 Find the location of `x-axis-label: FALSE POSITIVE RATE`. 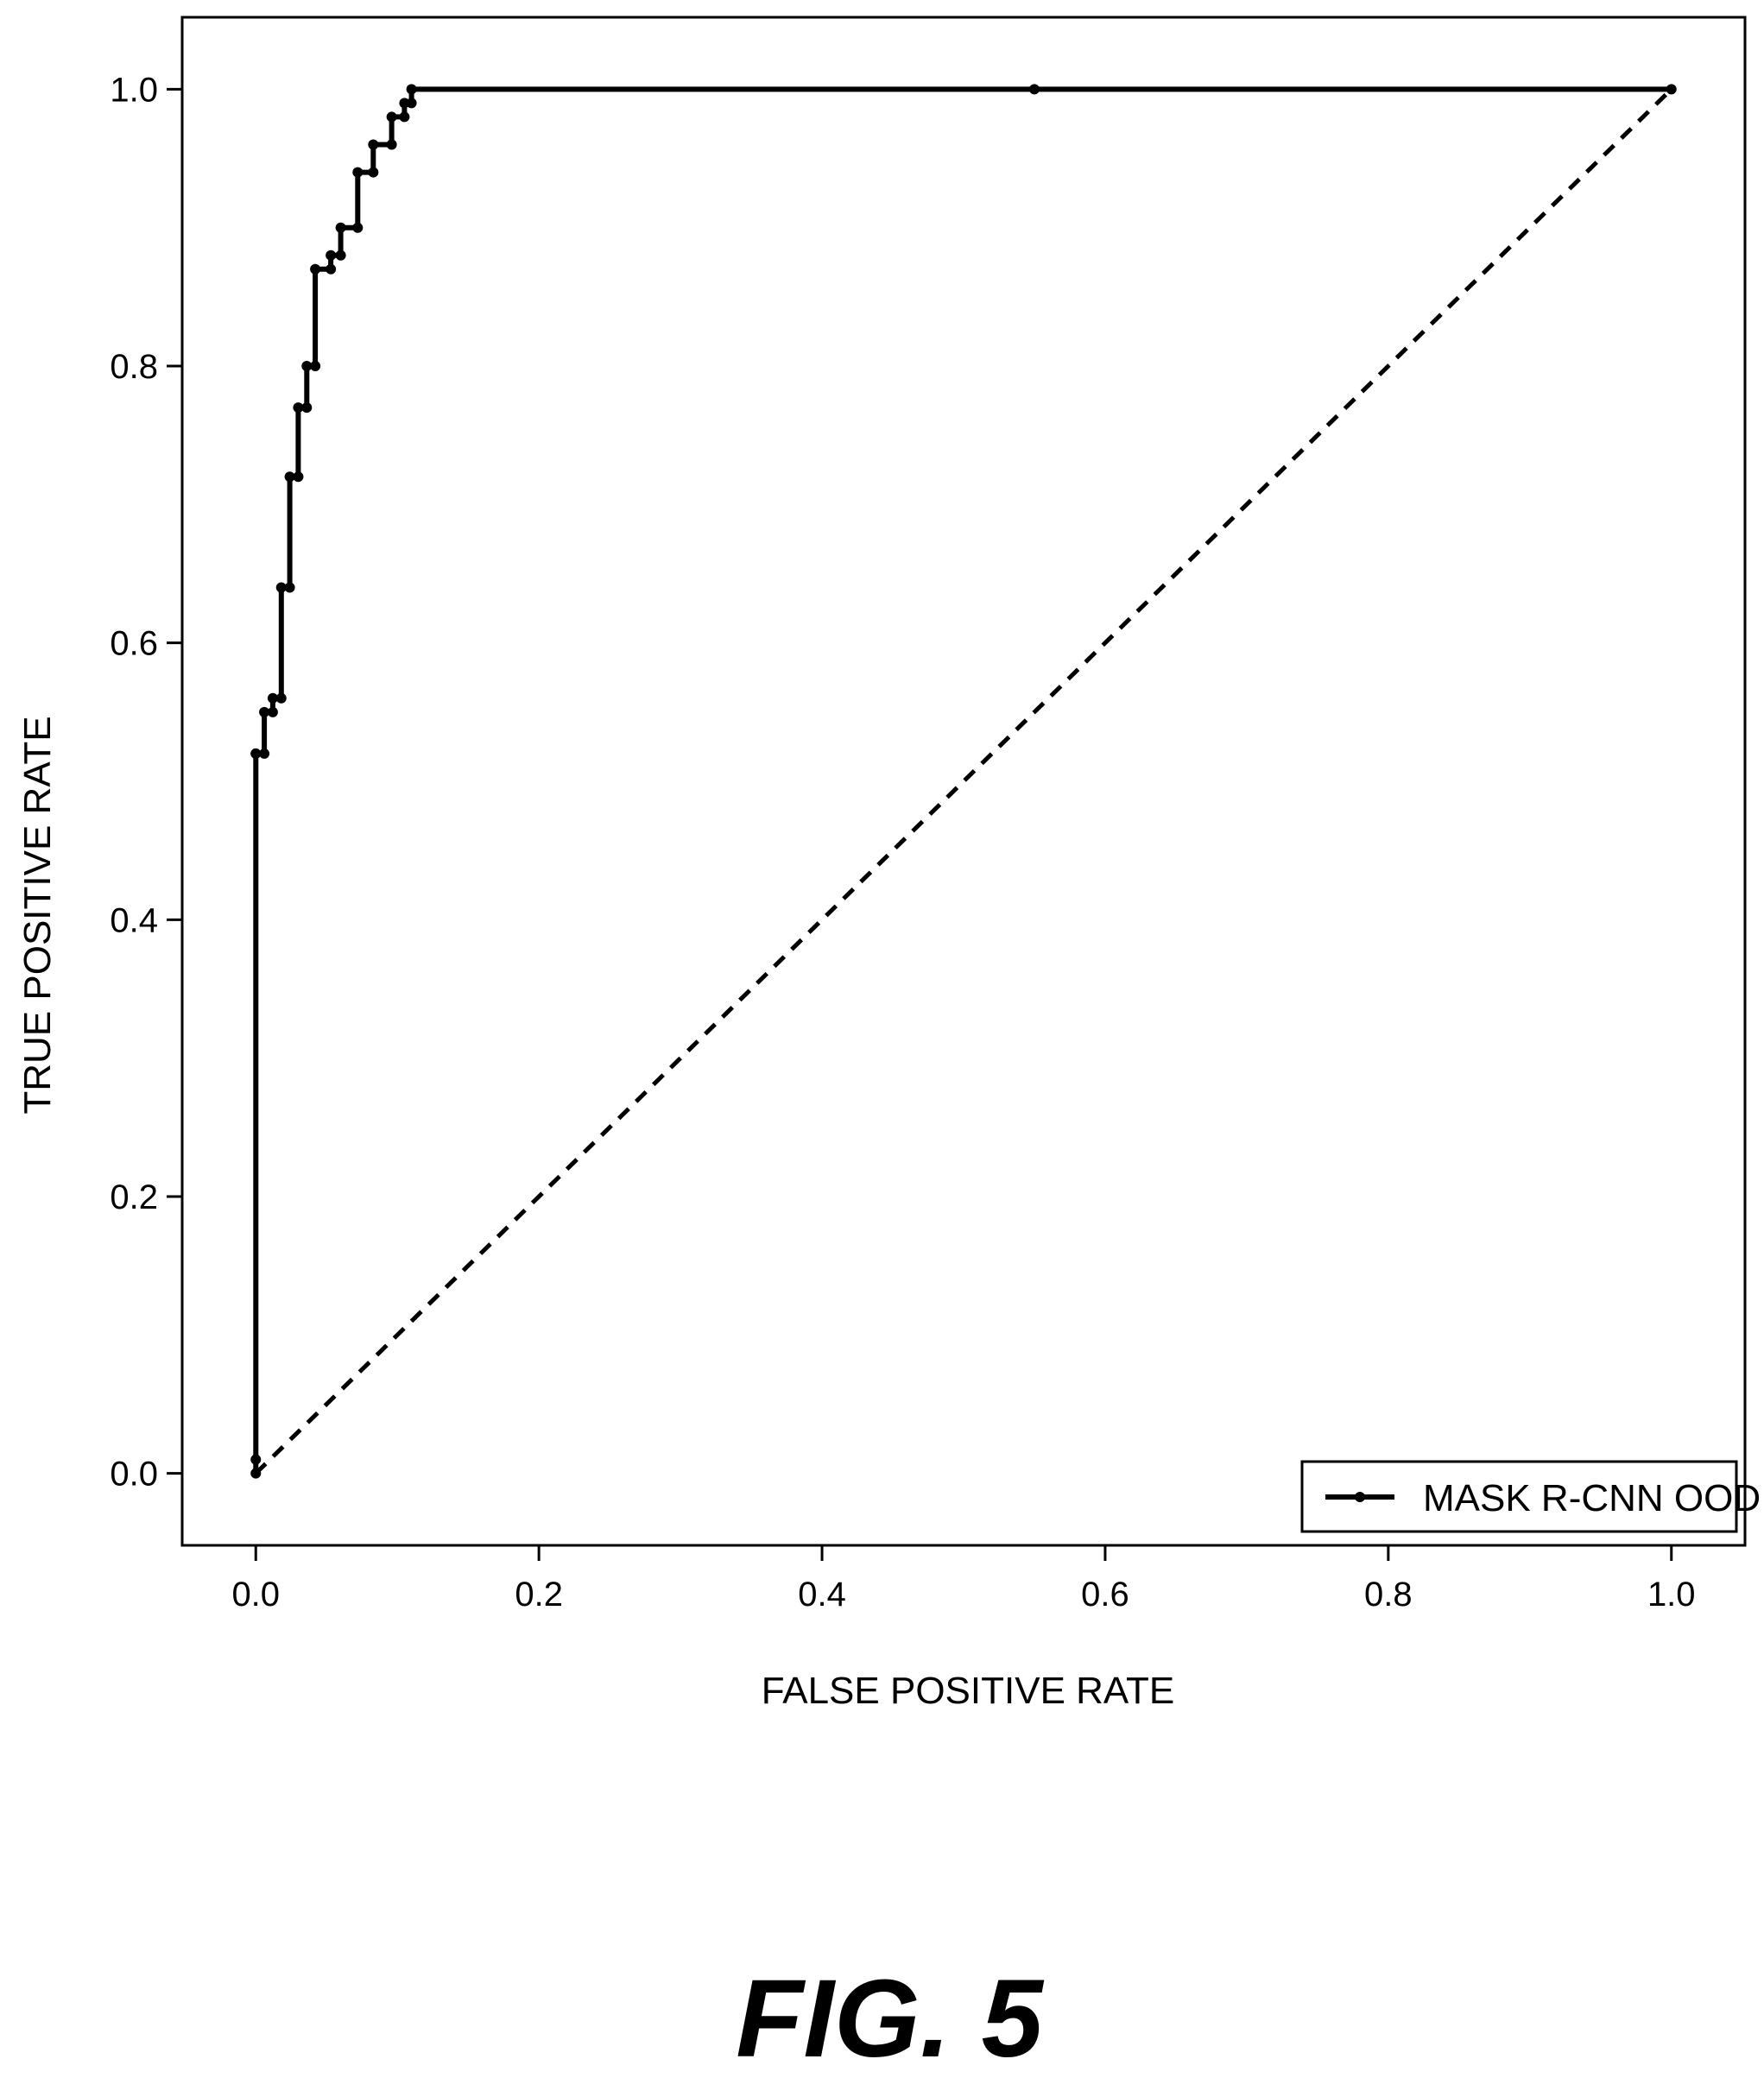

x-axis-label: FALSE POSITIVE RATE is located at coordinates (968, 1691).